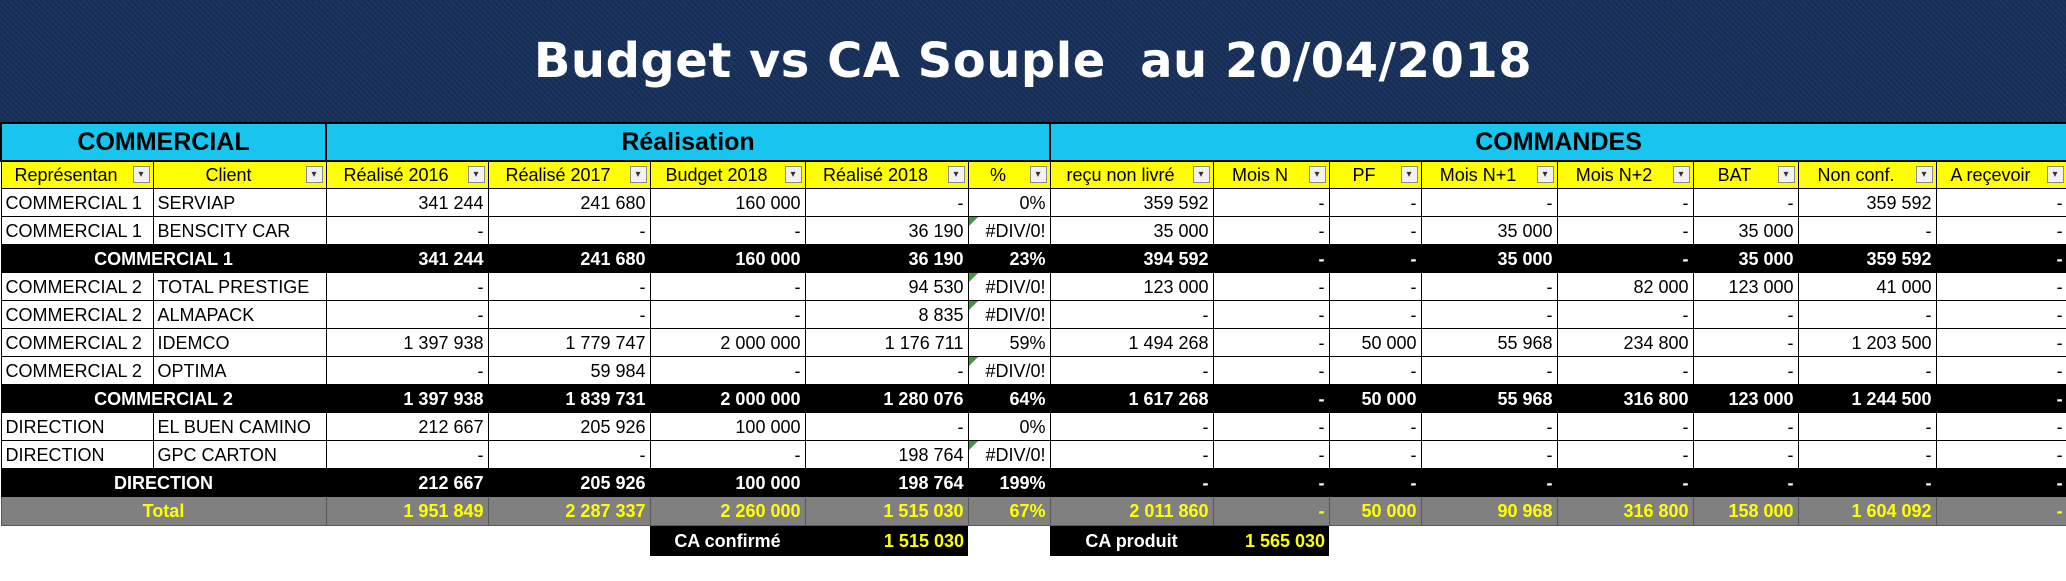 The width and height of the screenshot is (2066, 581). Describe the element at coordinates (239, 286) in the screenshot. I see `cell-client: TOTAL PRESTIGE` at that location.